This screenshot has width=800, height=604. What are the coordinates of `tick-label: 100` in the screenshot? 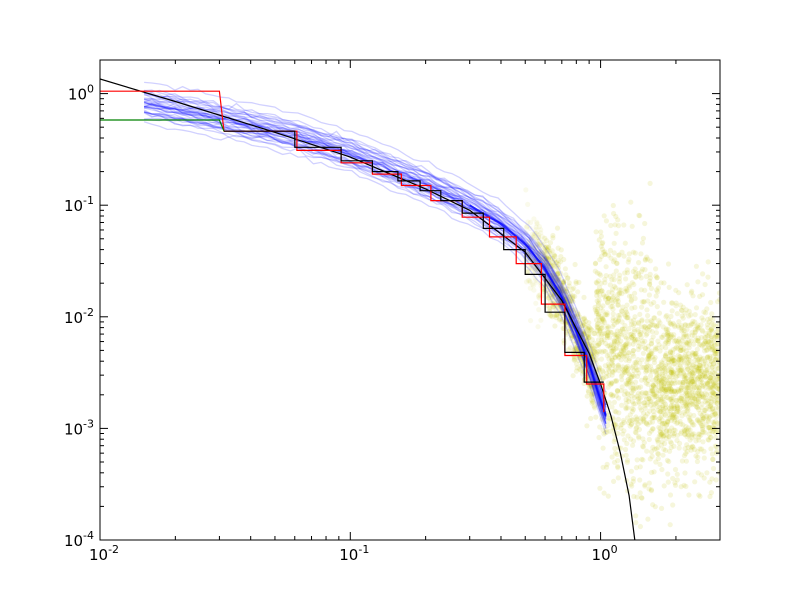 It's located at (605, 553).